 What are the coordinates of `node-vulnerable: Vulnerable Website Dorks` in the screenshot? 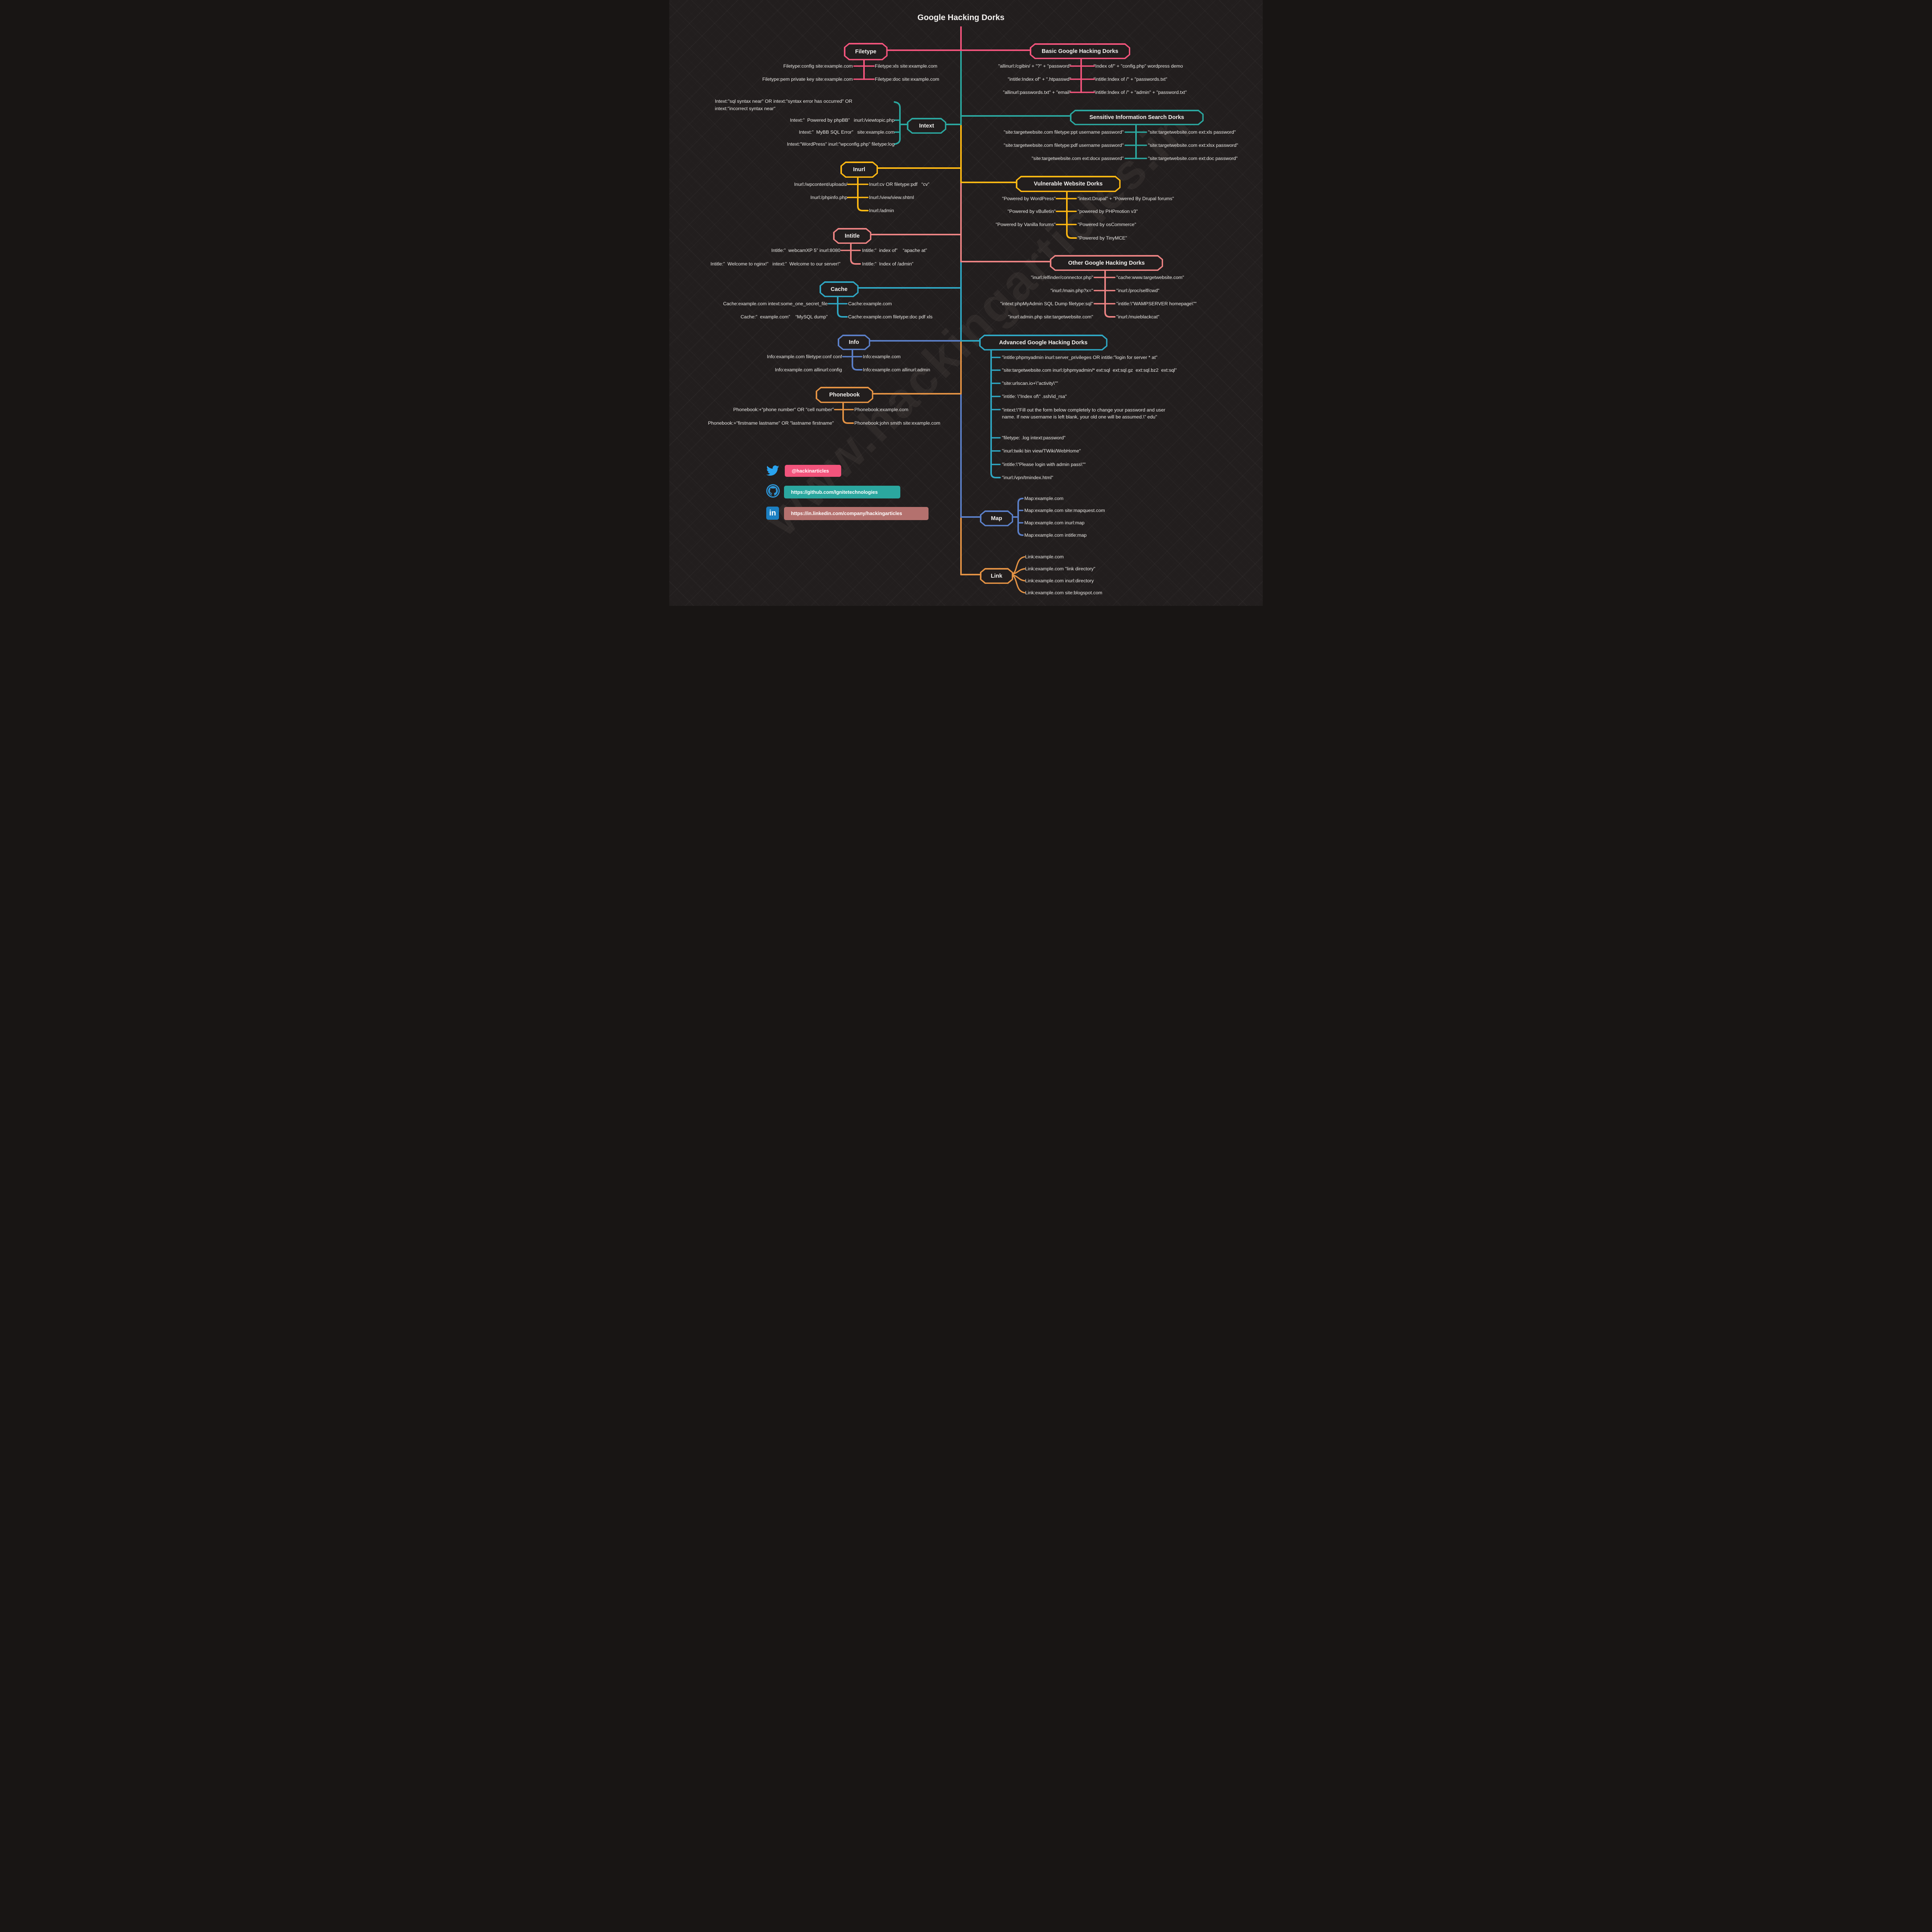 It's located at (1069, 184).